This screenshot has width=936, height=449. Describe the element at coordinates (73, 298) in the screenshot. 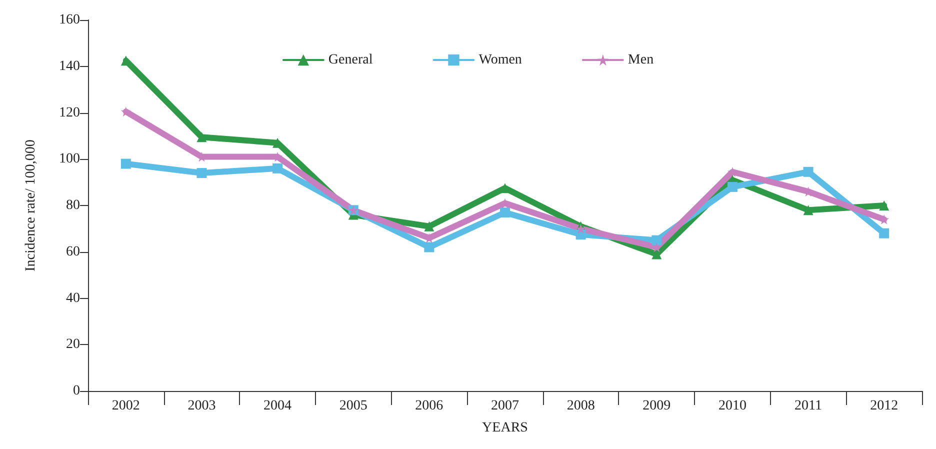

I see `y-tick-label: 40` at that location.